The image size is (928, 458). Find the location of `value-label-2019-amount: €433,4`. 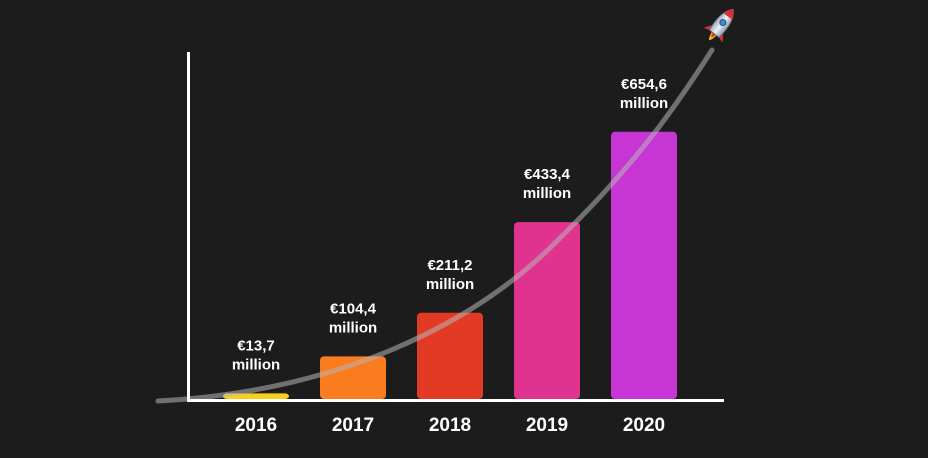

value-label-2019-amount: €433,4 is located at coordinates (547, 174).